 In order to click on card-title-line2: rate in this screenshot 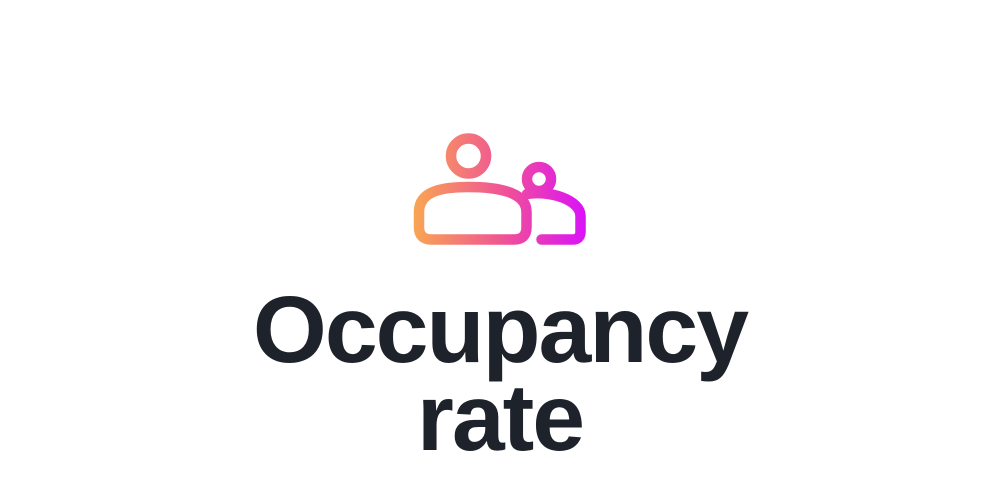, I will do `click(500, 418)`.